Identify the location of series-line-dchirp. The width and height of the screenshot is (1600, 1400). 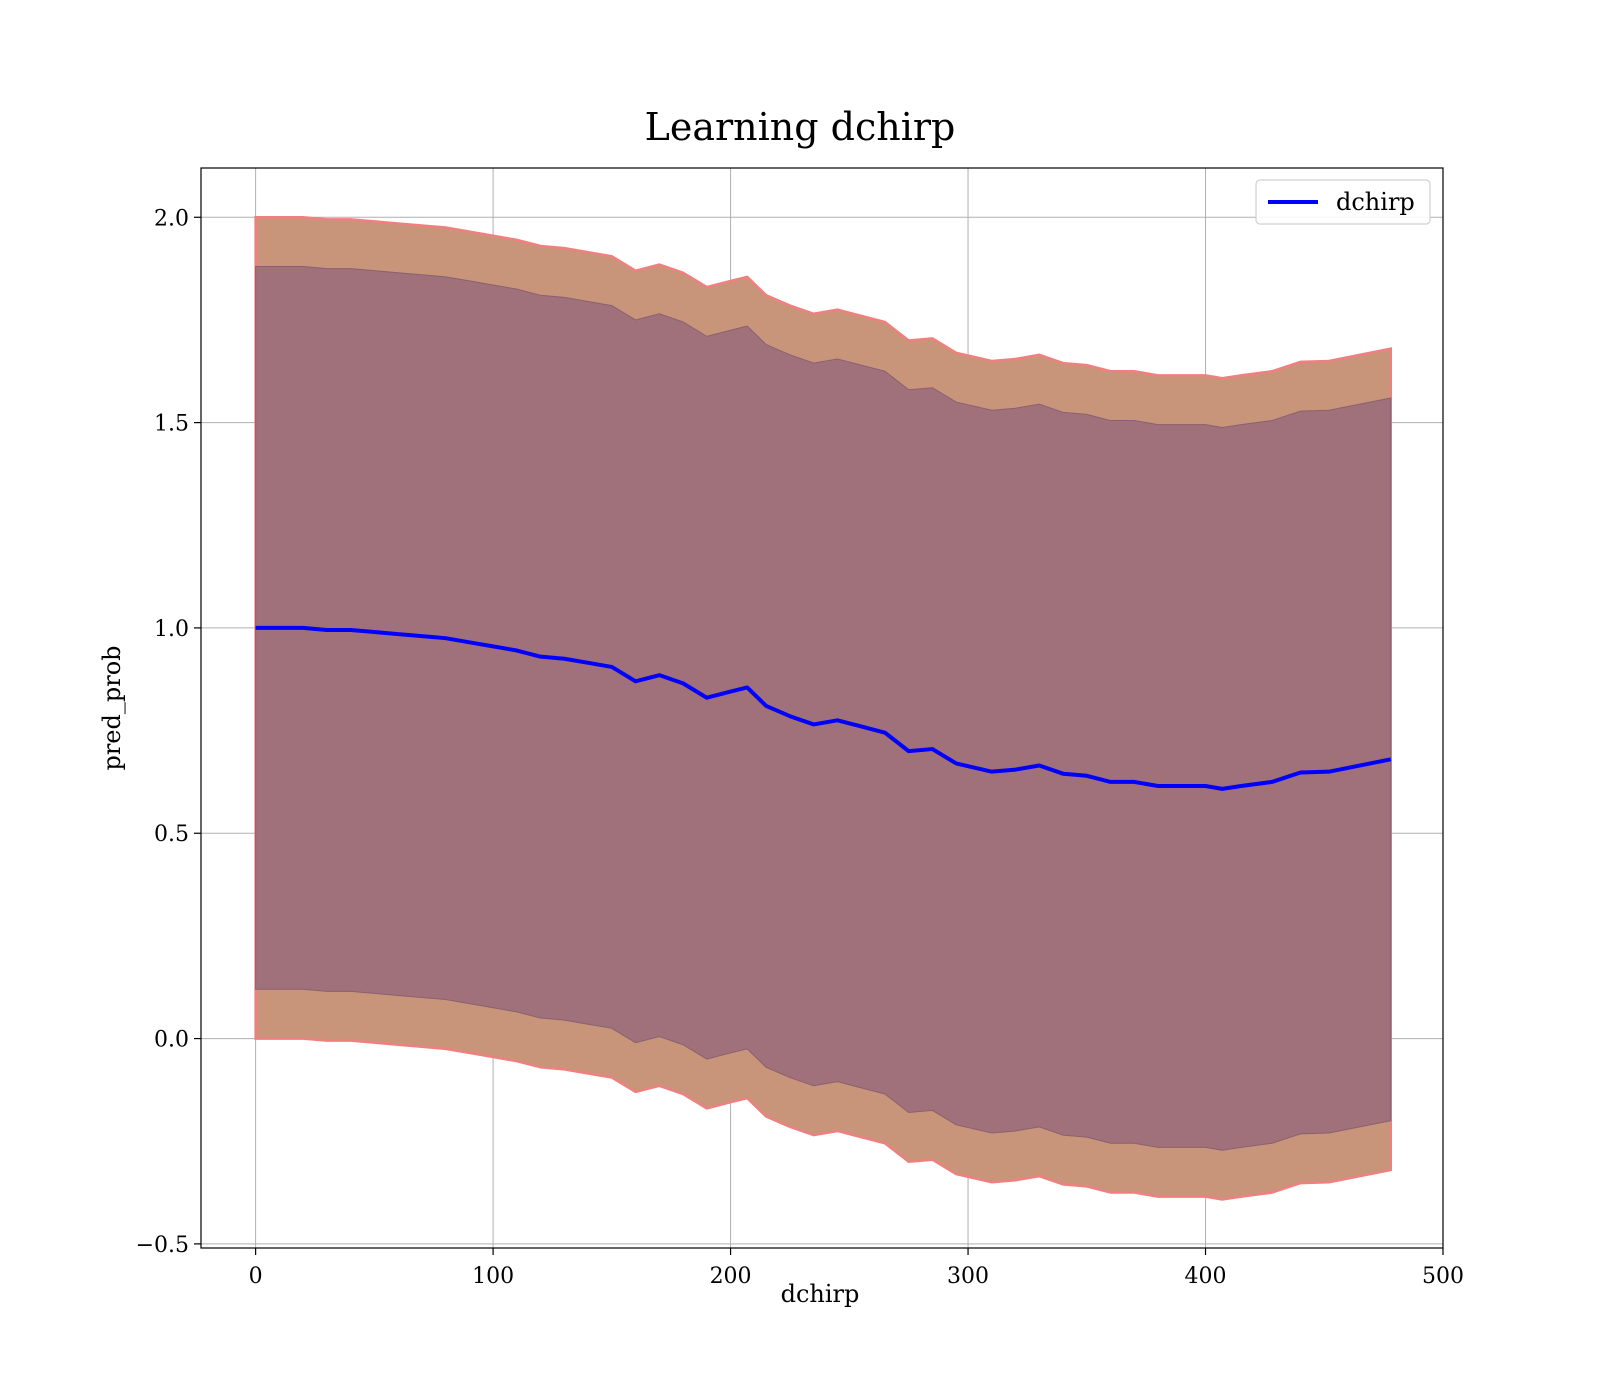
(823, 708).